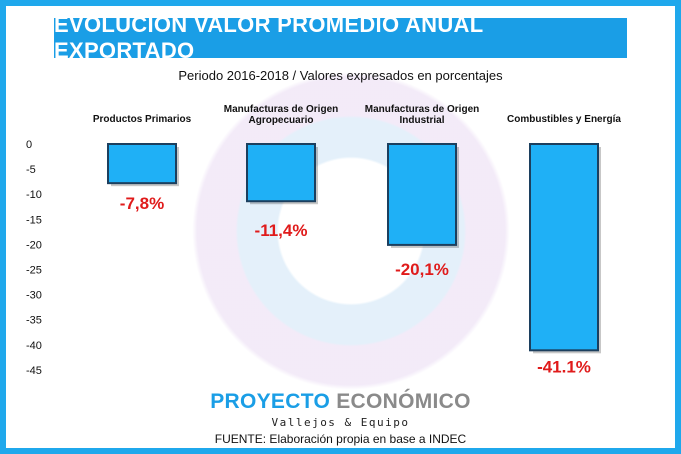 This screenshot has width=681, height=454. Describe the element at coordinates (281, 230) in the screenshot. I see `data-label-1: -11,4%` at that location.